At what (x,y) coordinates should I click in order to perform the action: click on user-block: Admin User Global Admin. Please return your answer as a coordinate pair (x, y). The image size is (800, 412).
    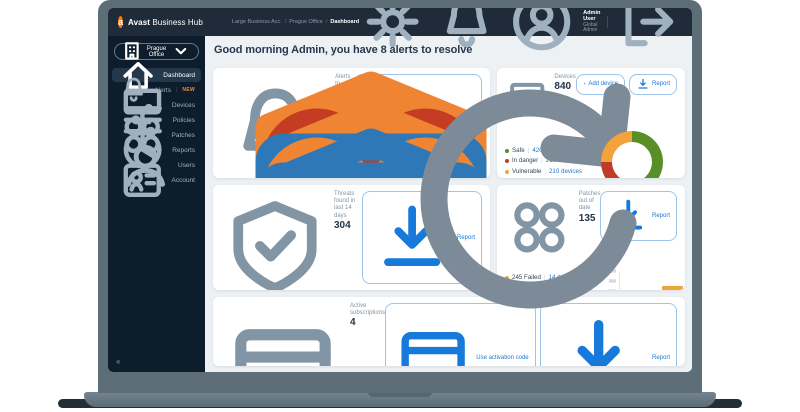
    Looking at the image, I should click on (591, 22).